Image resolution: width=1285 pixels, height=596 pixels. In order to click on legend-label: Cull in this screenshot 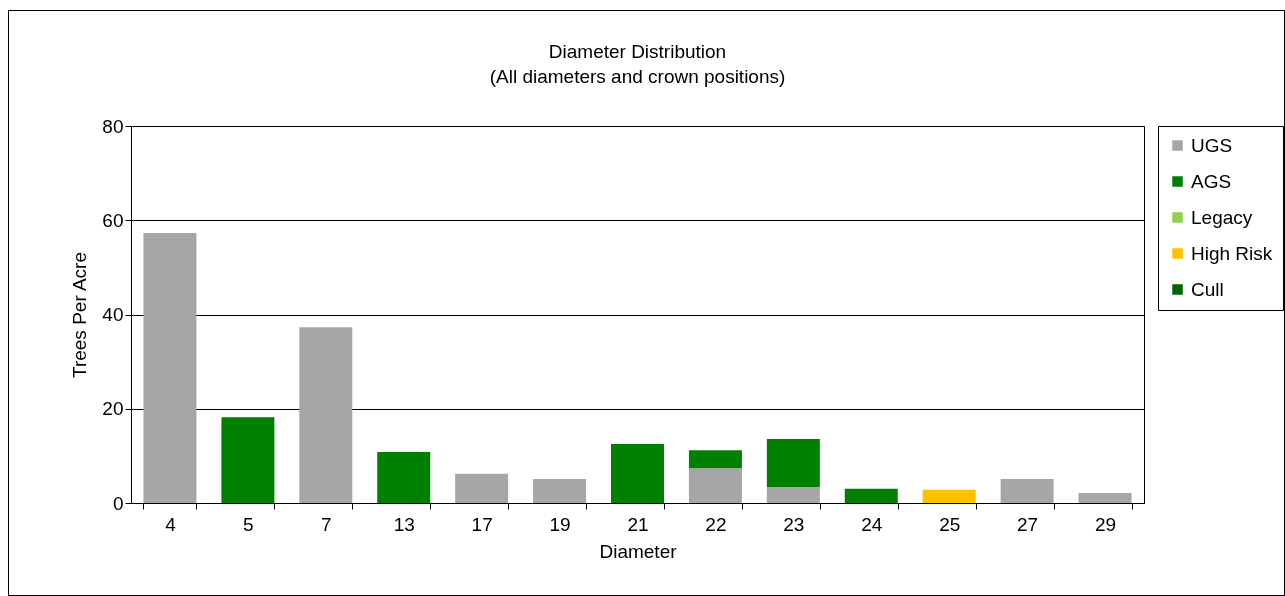, I will do `click(1207, 289)`.